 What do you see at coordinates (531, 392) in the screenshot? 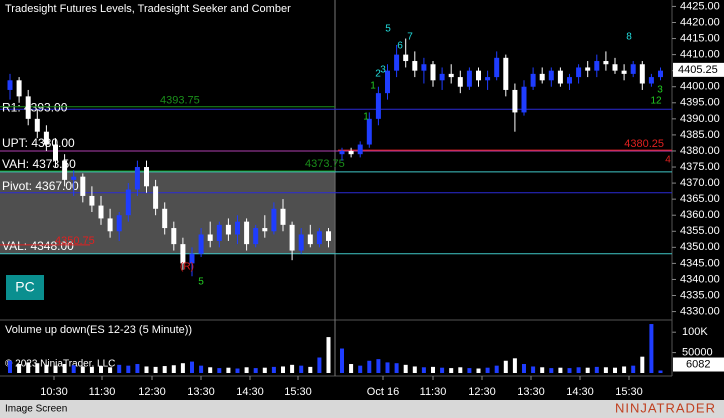
I see `x-tick-label: 13:30` at bounding box center [531, 392].